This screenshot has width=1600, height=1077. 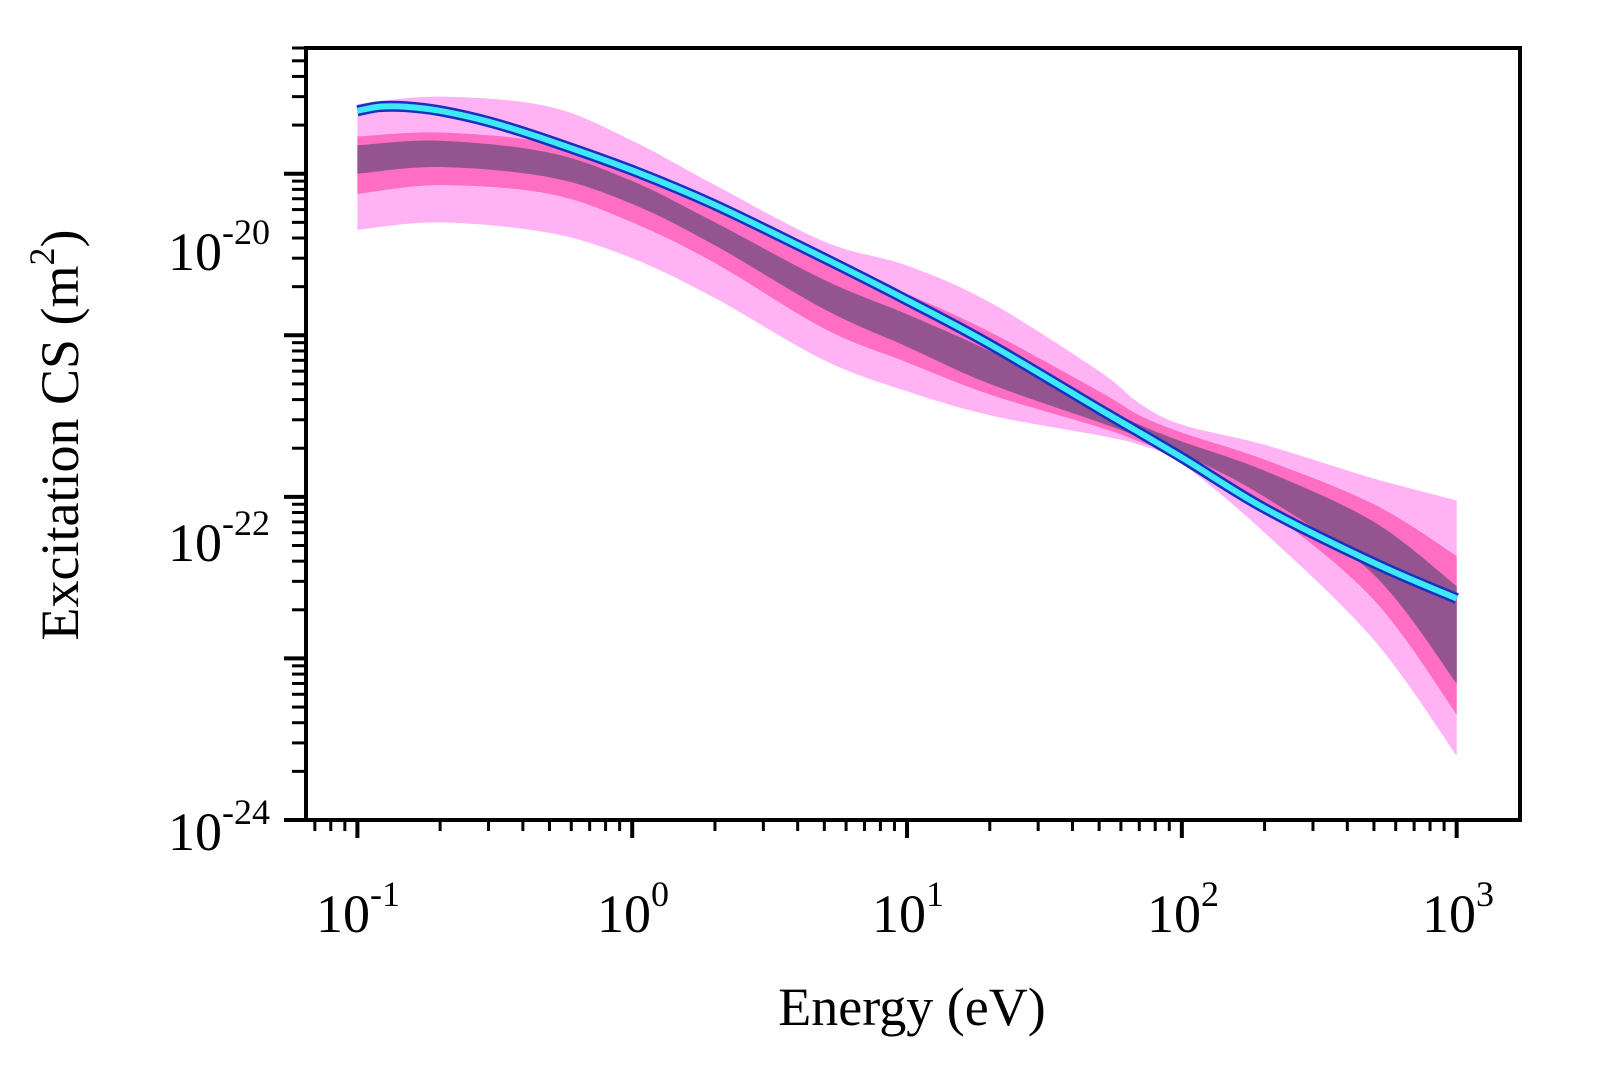 I want to click on x-tick-label: 10⁻¹, so click(x=358, y=909).